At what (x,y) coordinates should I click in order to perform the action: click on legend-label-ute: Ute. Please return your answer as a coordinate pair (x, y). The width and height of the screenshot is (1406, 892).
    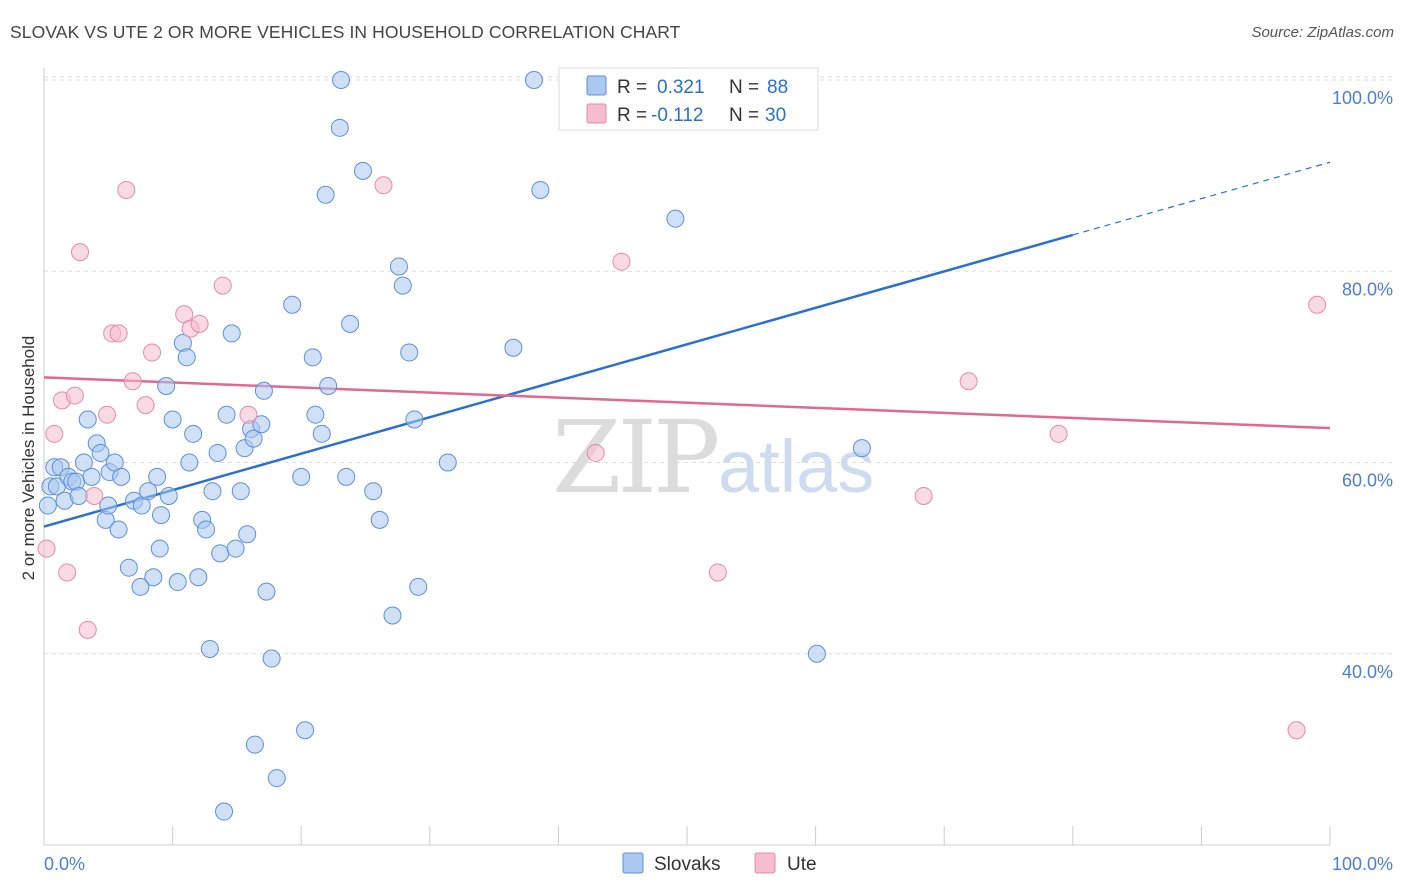
    Looking at the image, I should click on (802, 864).